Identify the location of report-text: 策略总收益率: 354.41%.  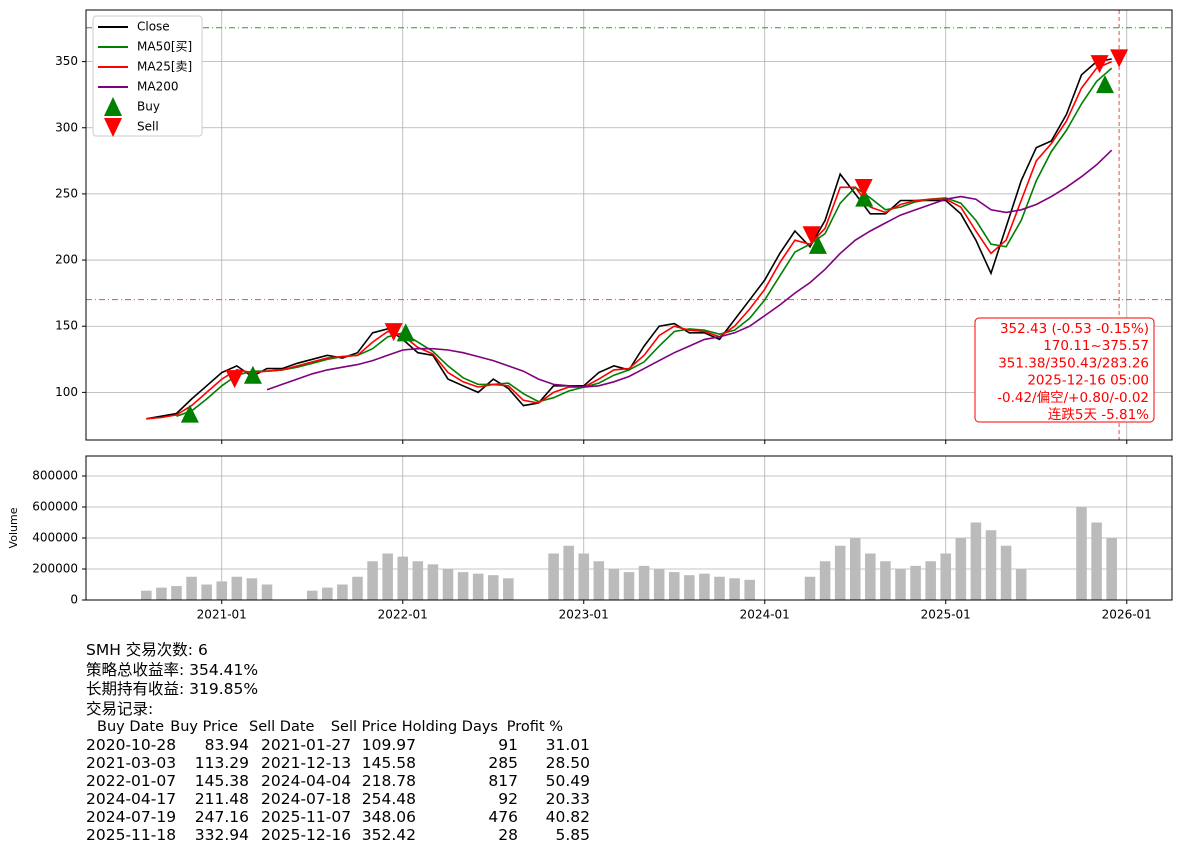
(172, 669).